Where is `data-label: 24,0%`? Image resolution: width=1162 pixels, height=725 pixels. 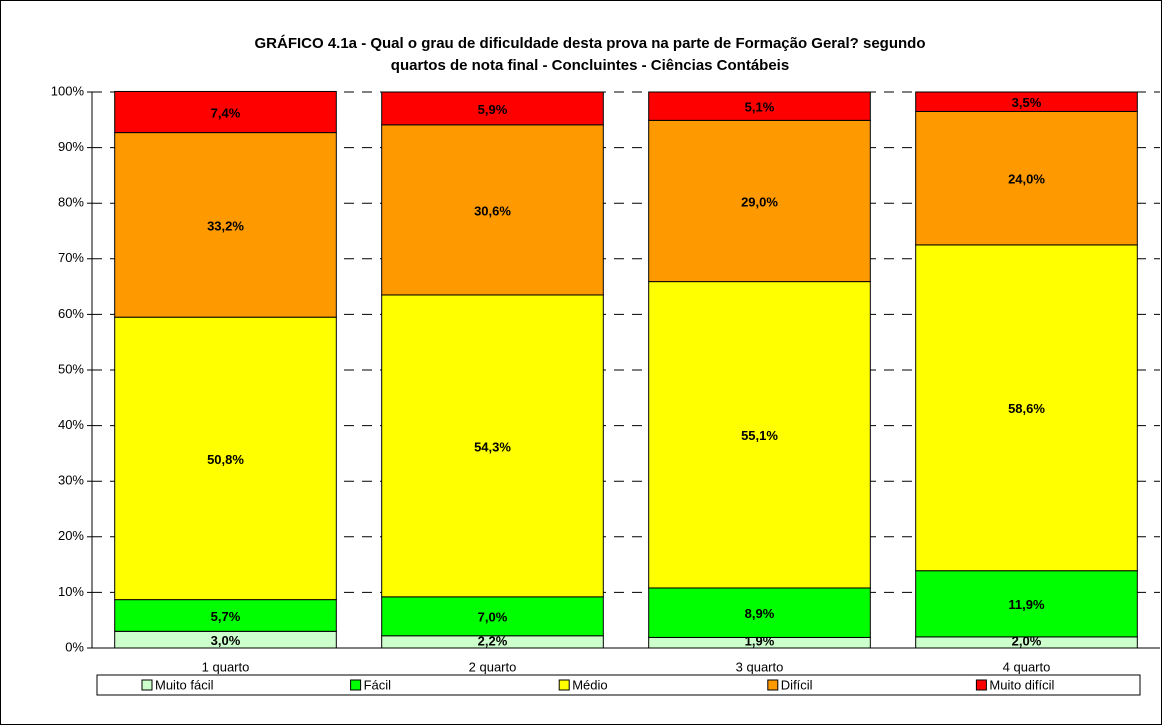 data-label: 24,0% is located at coordinates (1026, 179).